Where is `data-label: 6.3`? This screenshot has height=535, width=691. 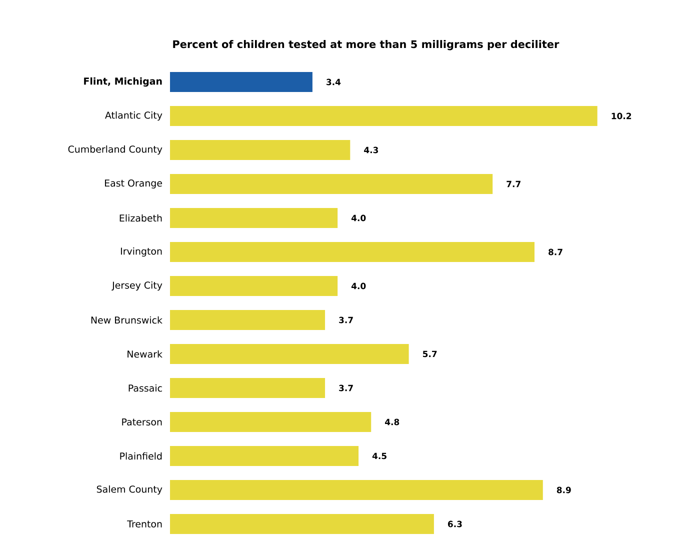
data-label: 6.3 is located at coordinates (455, 524).